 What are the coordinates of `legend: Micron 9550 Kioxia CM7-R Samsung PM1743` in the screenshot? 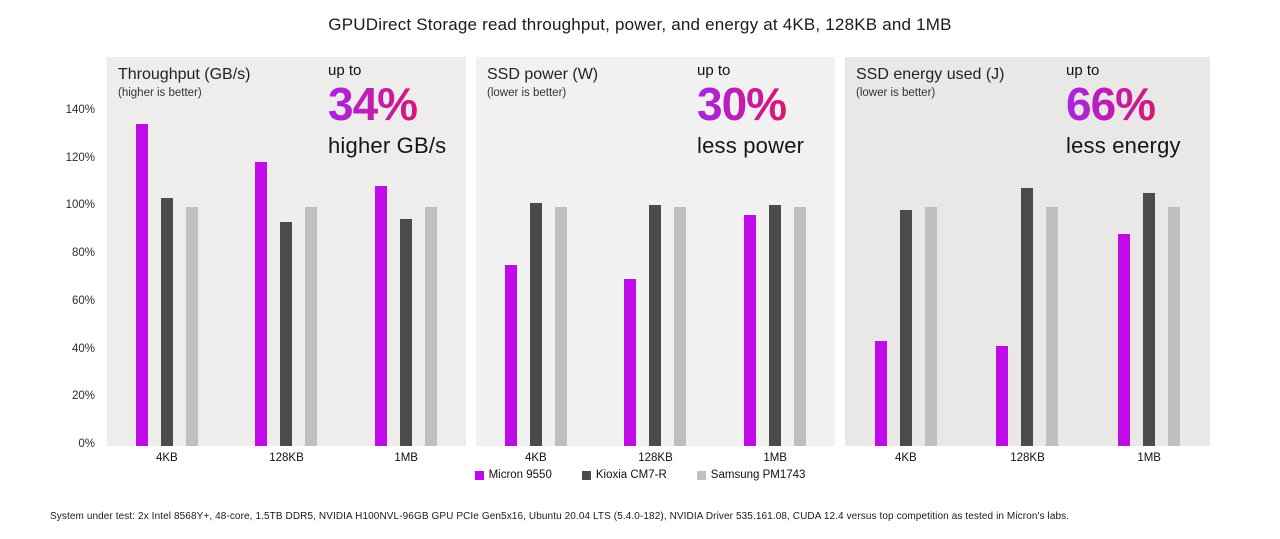 It's located at (640, 475).